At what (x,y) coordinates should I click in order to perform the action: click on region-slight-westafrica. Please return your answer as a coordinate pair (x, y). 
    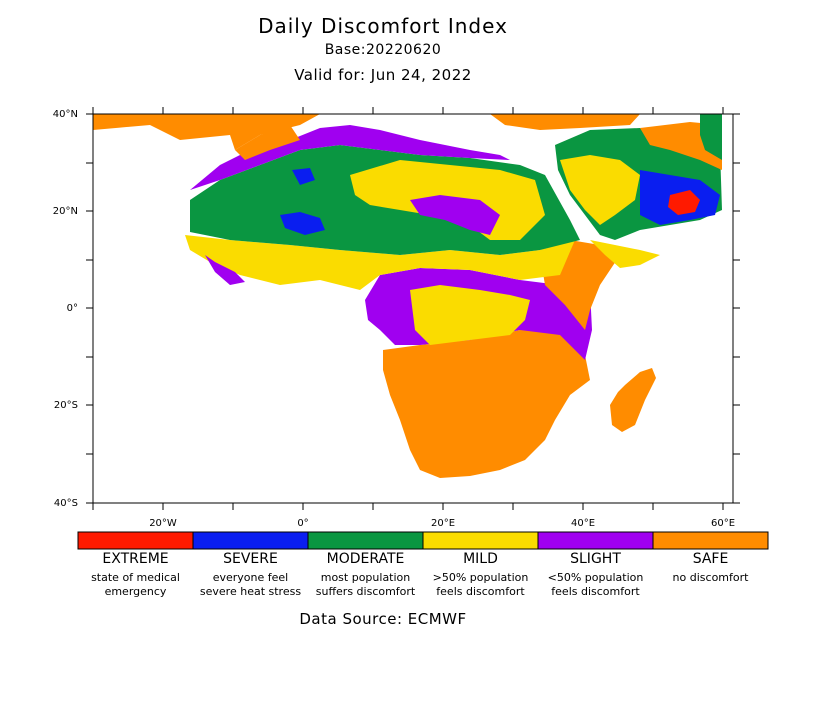
    Looking at the image, I should click on (225, 270).